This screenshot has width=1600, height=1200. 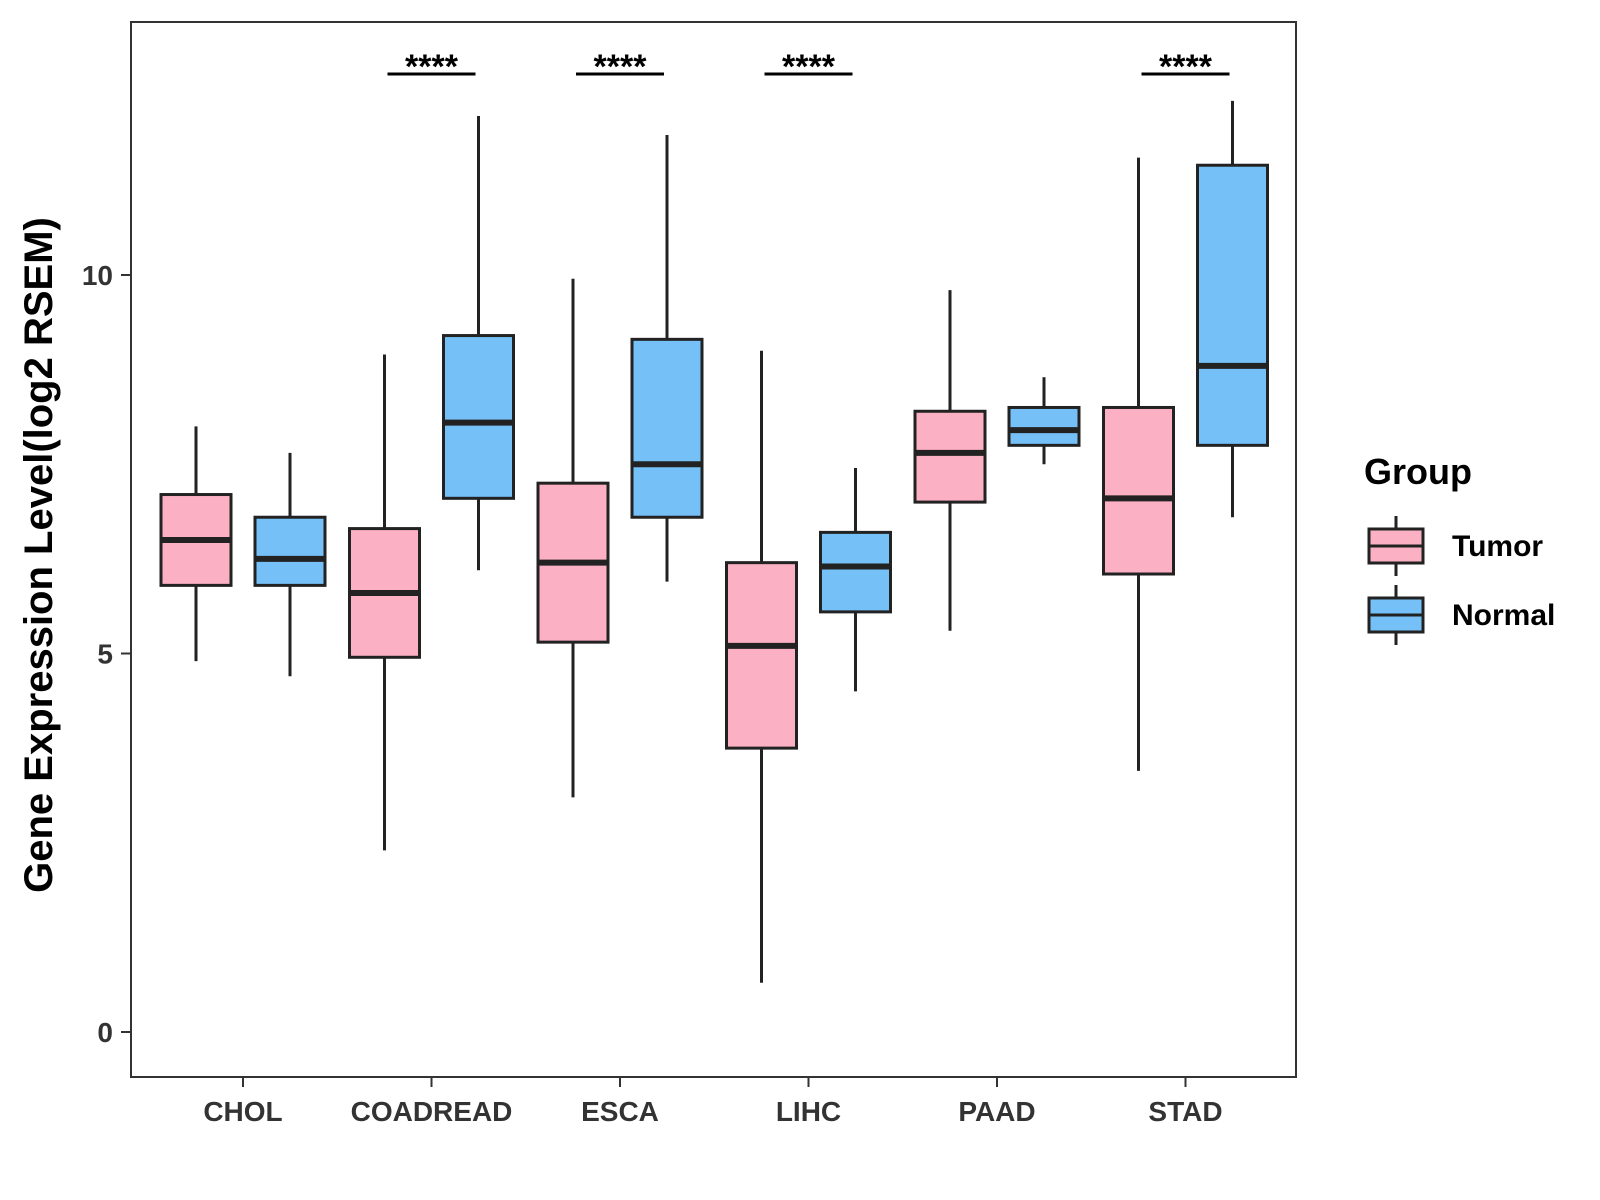 What do you see at coordinates (808, 1111) in the screenshot?
I see `x-tick-label: LIHC` at bounding box center [808, 1111].